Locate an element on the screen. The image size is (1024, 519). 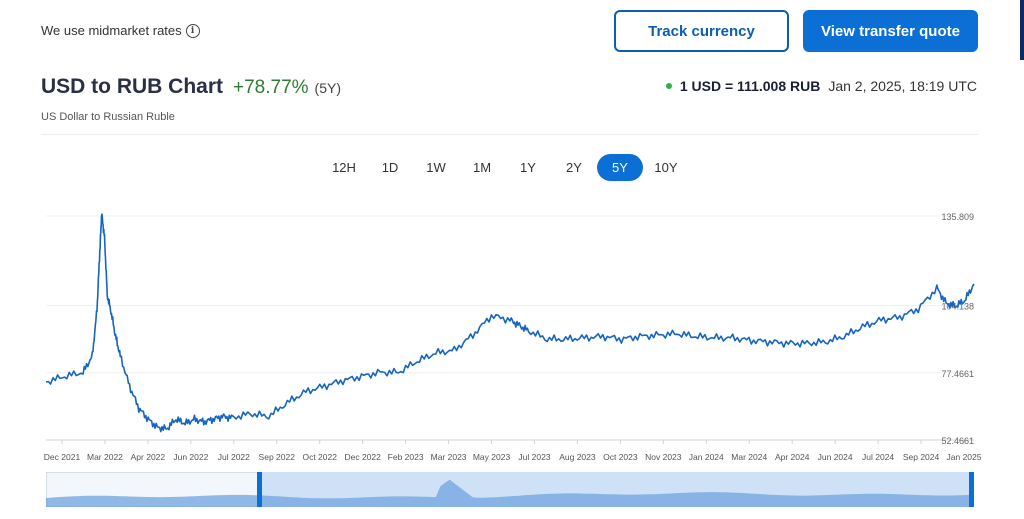
y-tick-label: 77.4661 is located at coordinates (957, 374).